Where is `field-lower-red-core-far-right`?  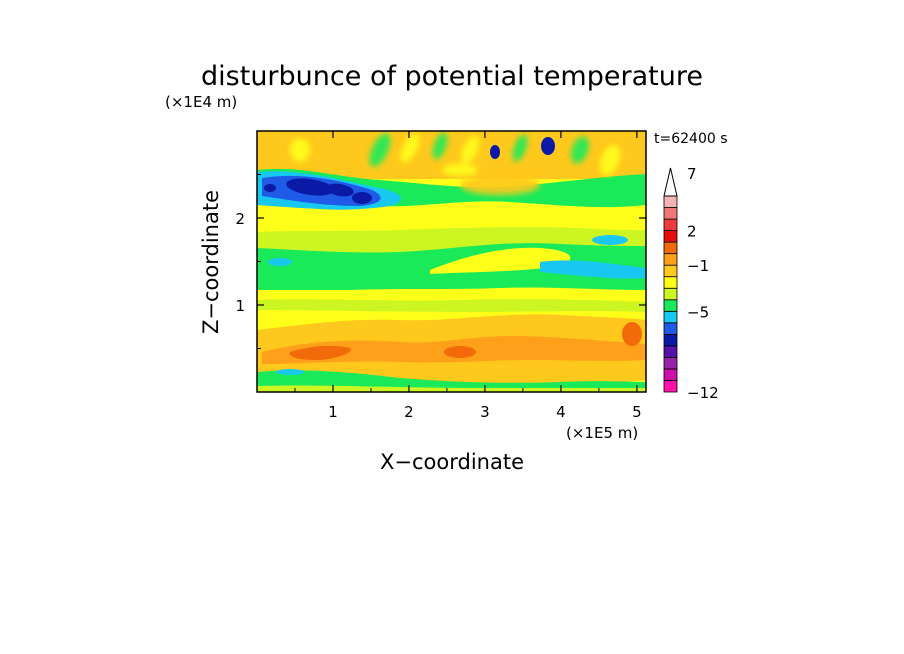 field-lower-red-core-far-right is located at coordinates (632, 334).